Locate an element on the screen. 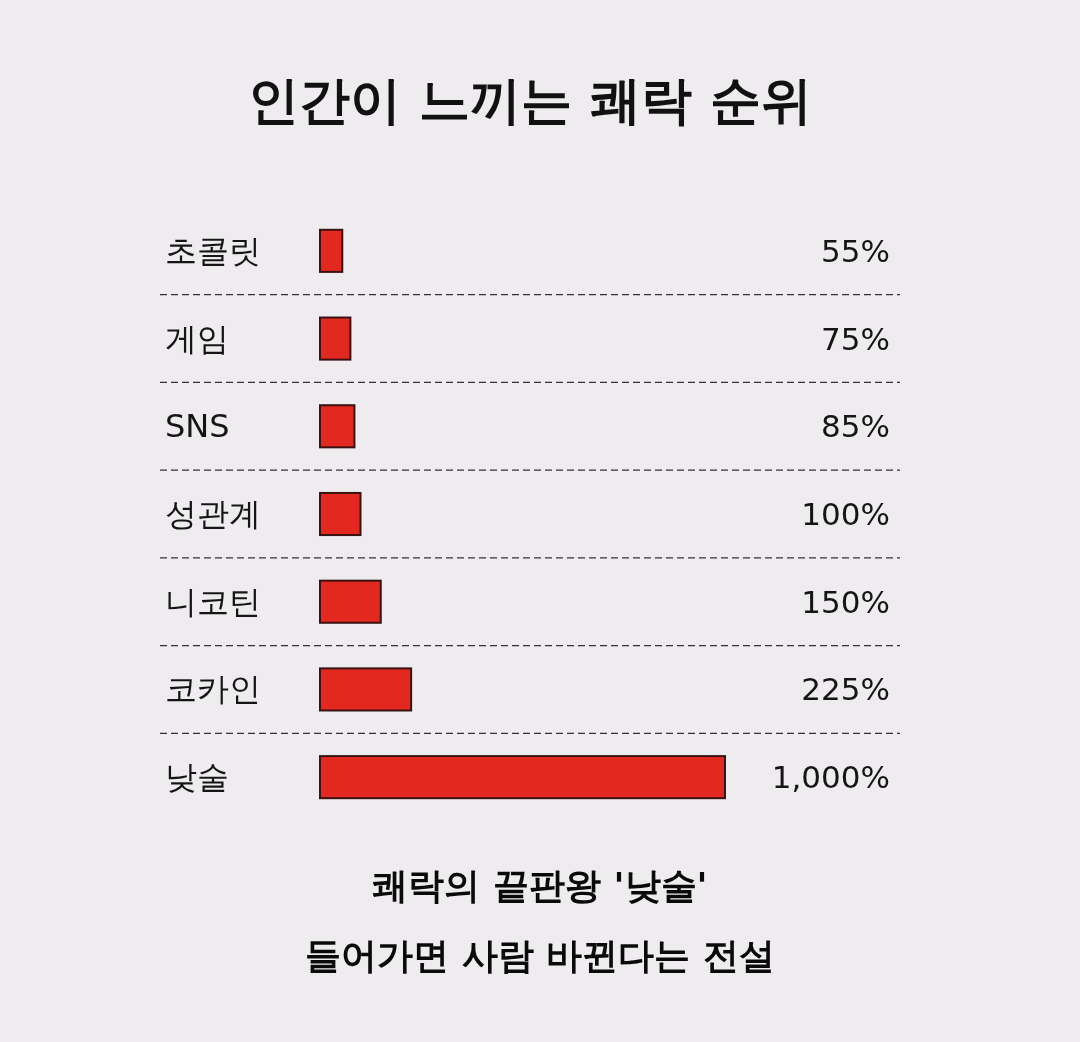  y-tick-label: 초콜릿 is located at coordinates (213, 250).